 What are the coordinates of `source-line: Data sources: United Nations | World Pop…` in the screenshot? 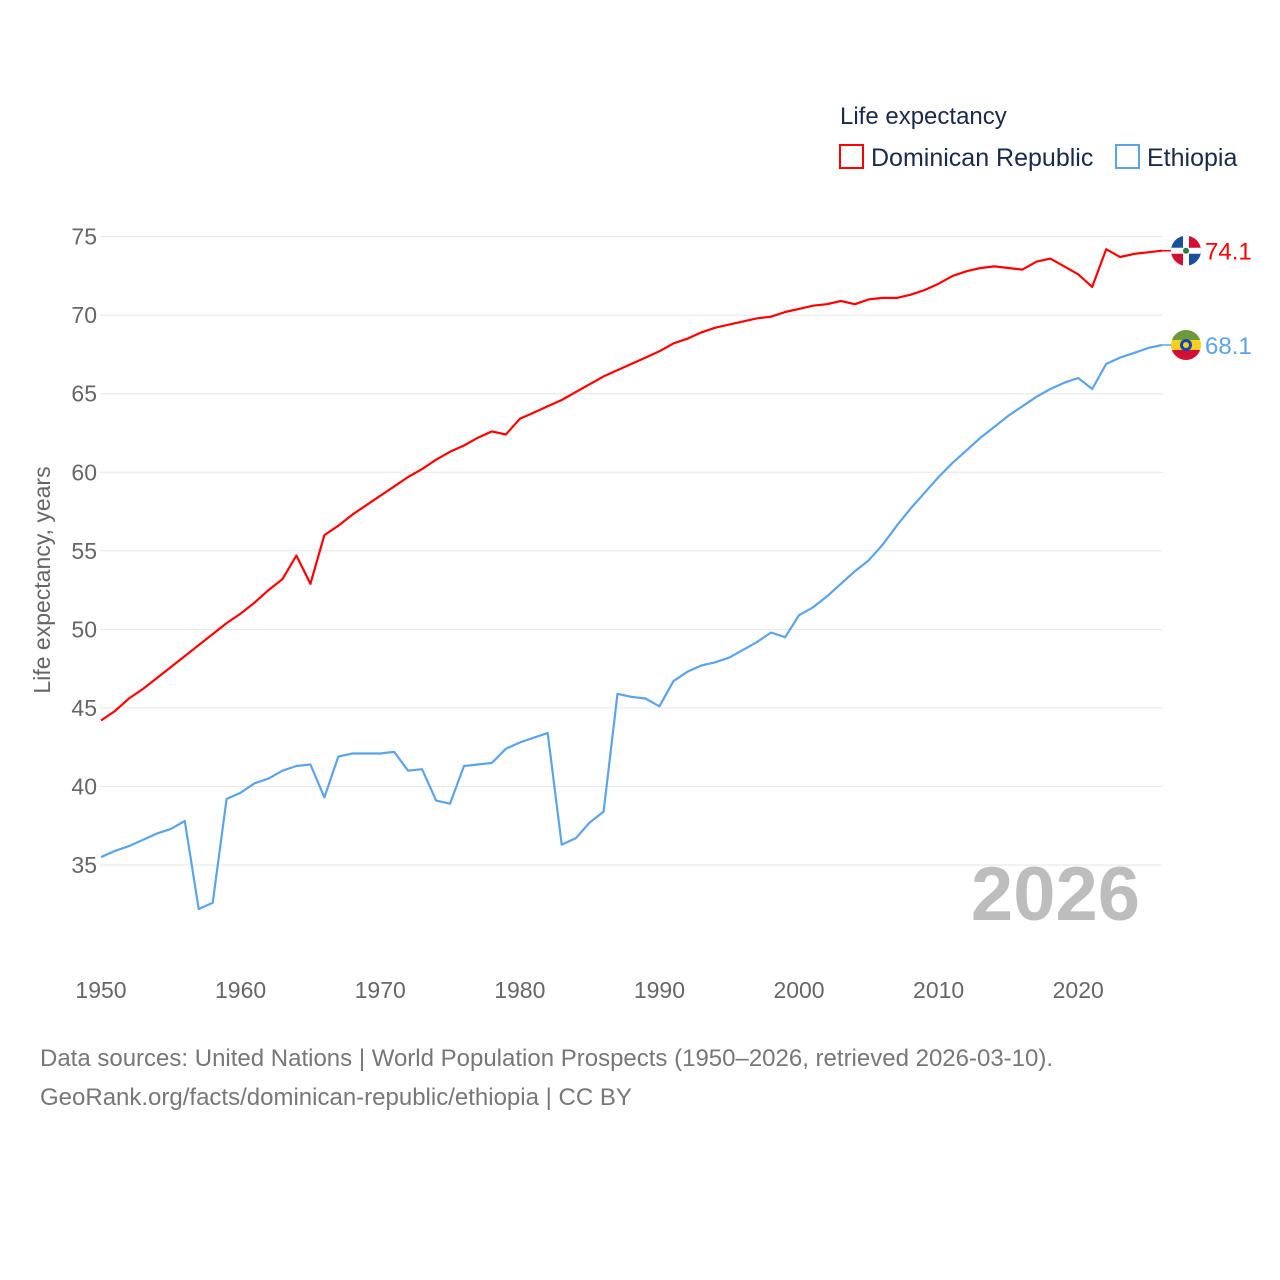 It's located at (547, 1058).